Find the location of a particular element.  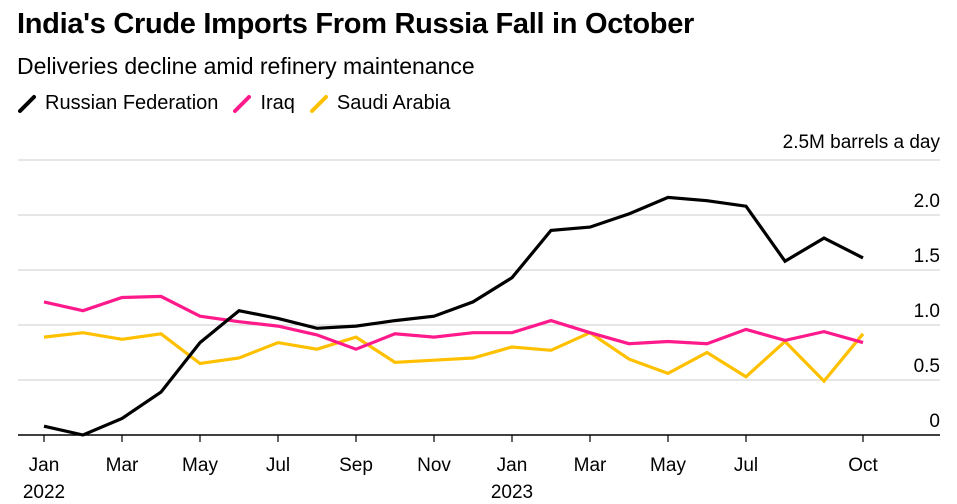

y-tick-label: 1.0 is located at coordinates (927, 311).